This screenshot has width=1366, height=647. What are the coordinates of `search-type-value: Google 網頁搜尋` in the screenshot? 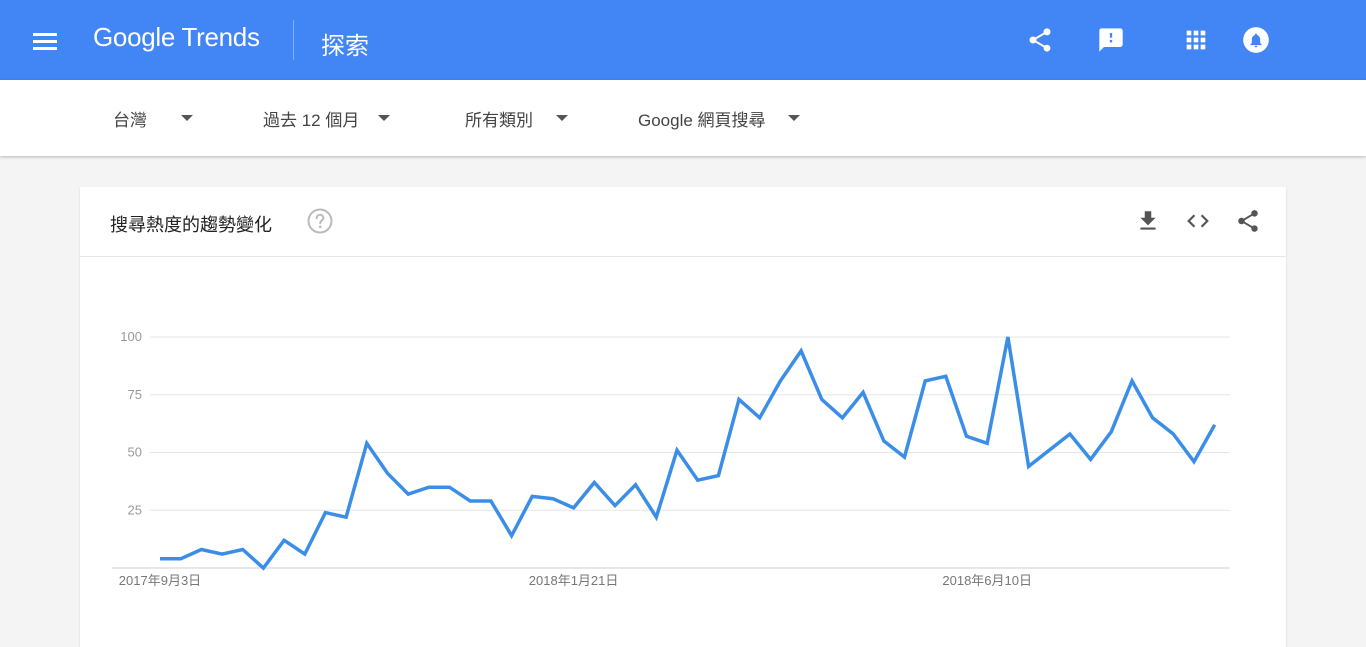 It's located at (702, 120).